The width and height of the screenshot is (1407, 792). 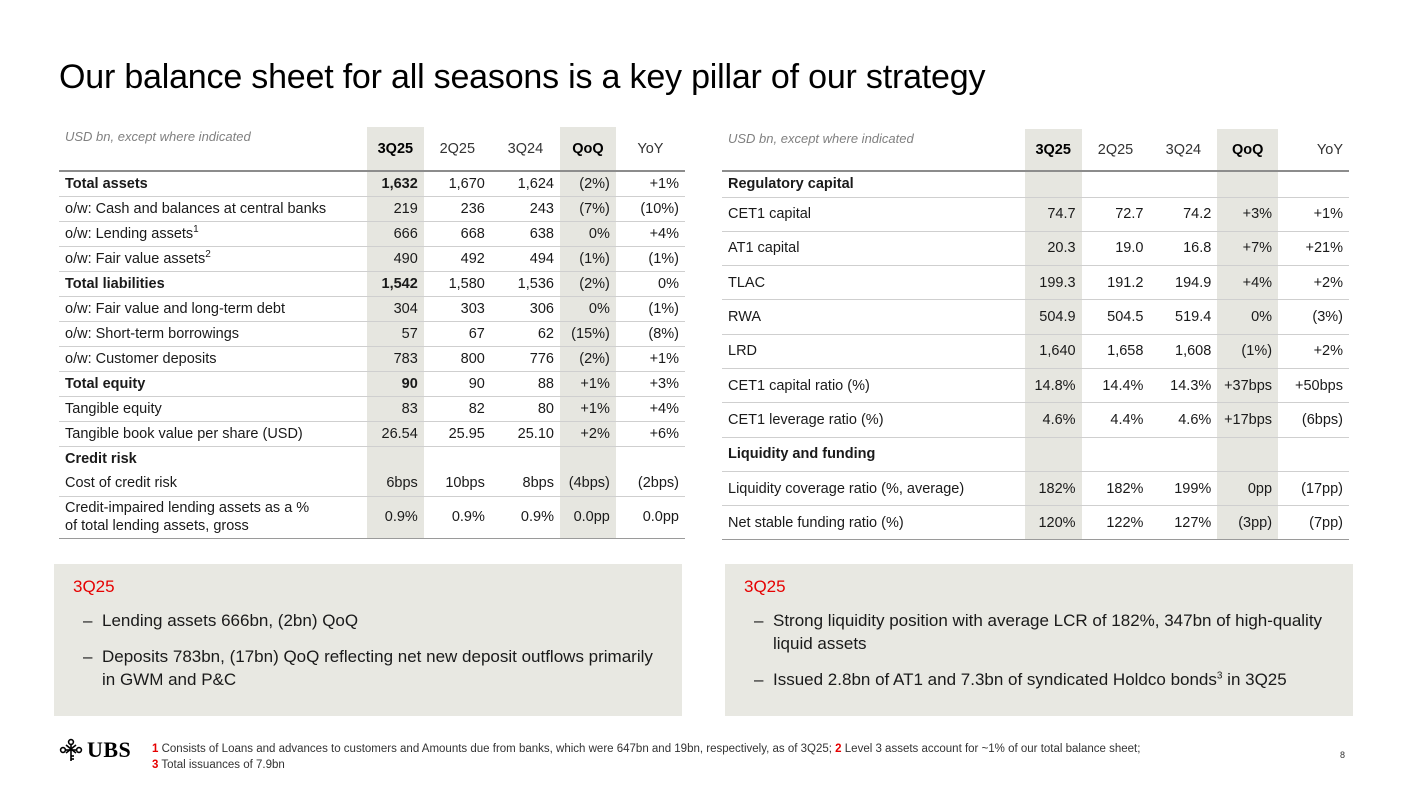 What do you see at coordinates (101, 458) in the screenshot?
I see `section-label: Credit risk` at bounding box center [101, 458].